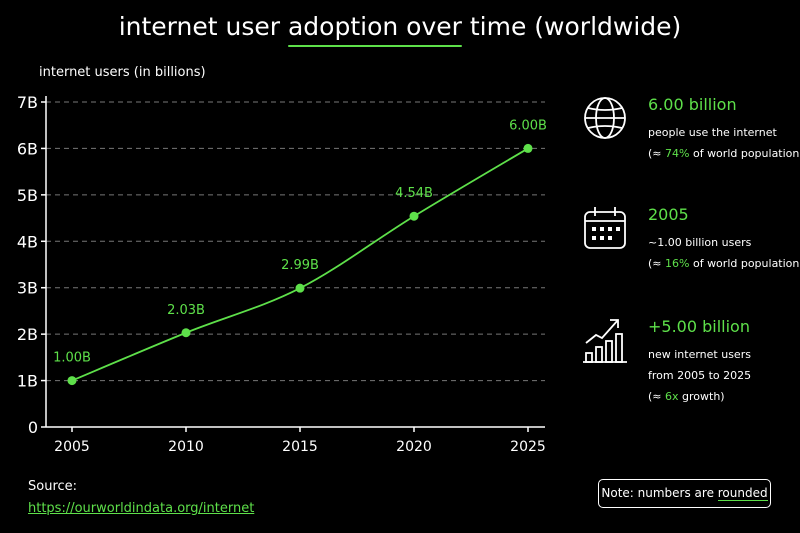 The width and height of the screenshot is (800, 533). What do you see at coordinates (605, 118) in the screenshot?
I see `globe-icon` at bounding box center [605, 118].